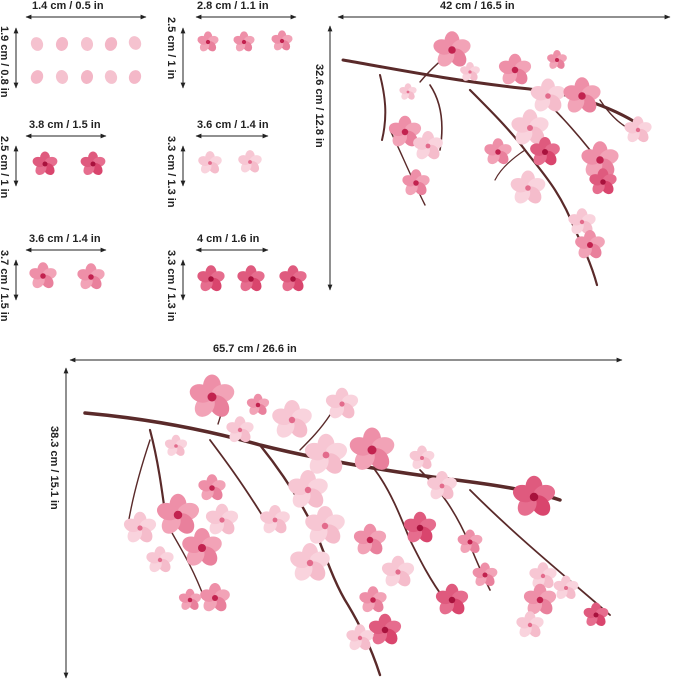  What do you see at coordinates (54, 468) in the screenshot?
I see `large-height-label: 38.3 cm / 15.1 in` at bounding box center [54, 468].